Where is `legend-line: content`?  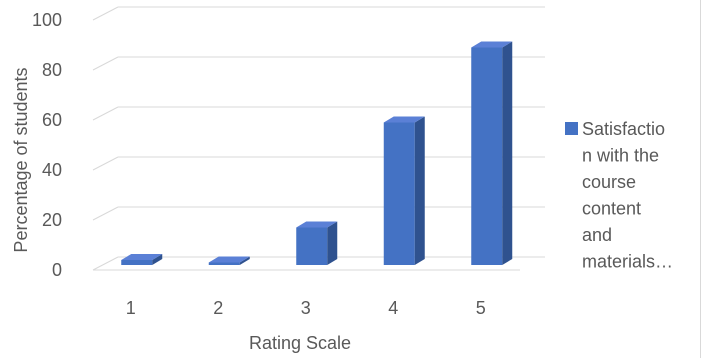
legend-line: content is located at coordinates (611, 209).